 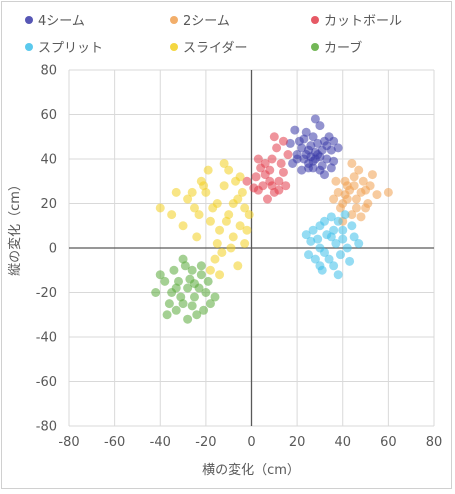 I want to click on y-tick-label: -40, so click(x=46, y=338).